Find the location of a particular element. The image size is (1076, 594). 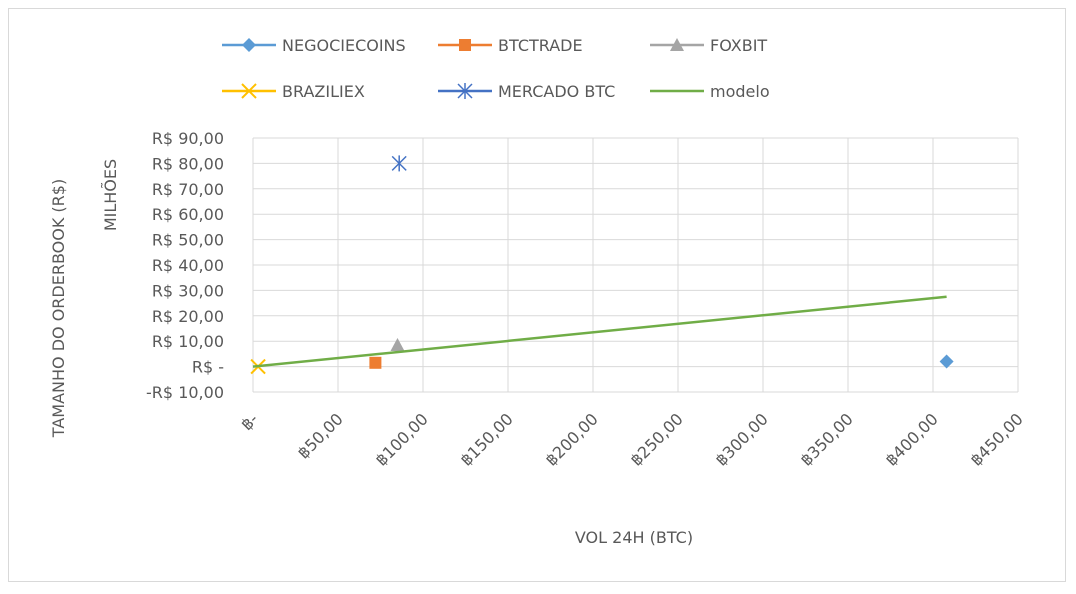

legend-item-foxbit: FOXBIT is located at coordinates (708, 45).